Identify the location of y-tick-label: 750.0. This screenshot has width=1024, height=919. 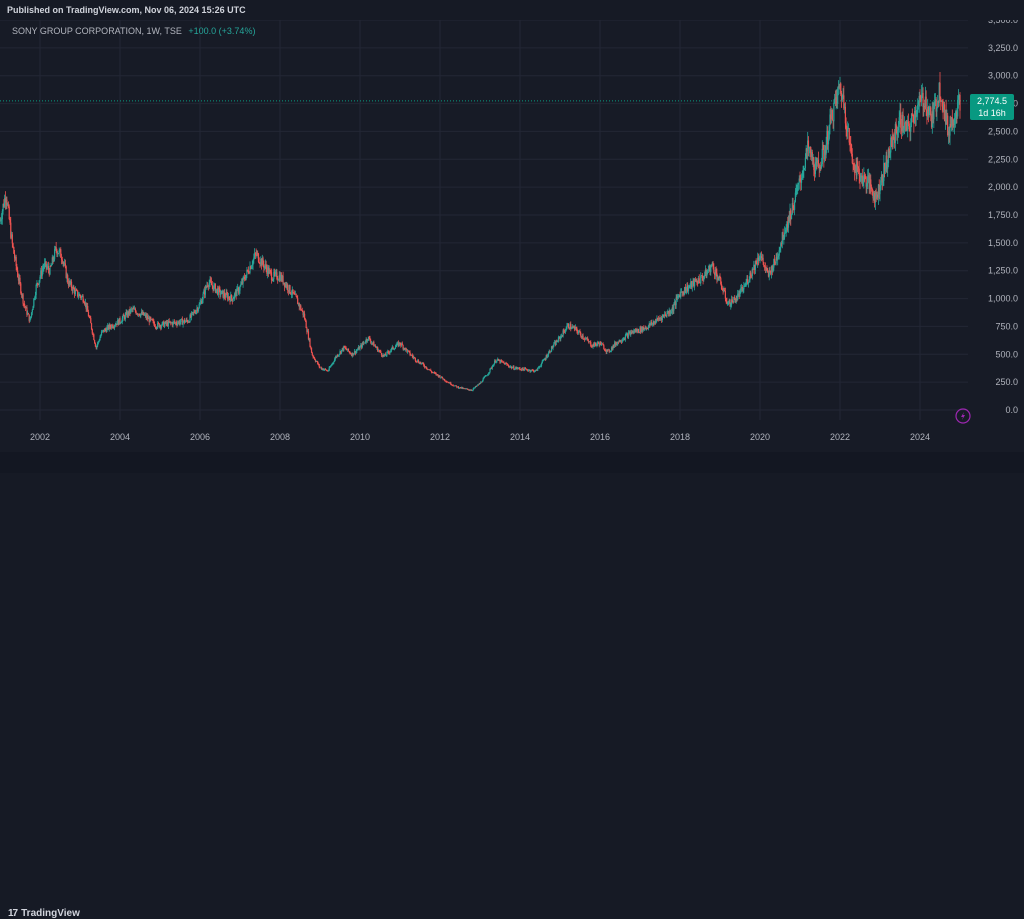
(1006, 326).